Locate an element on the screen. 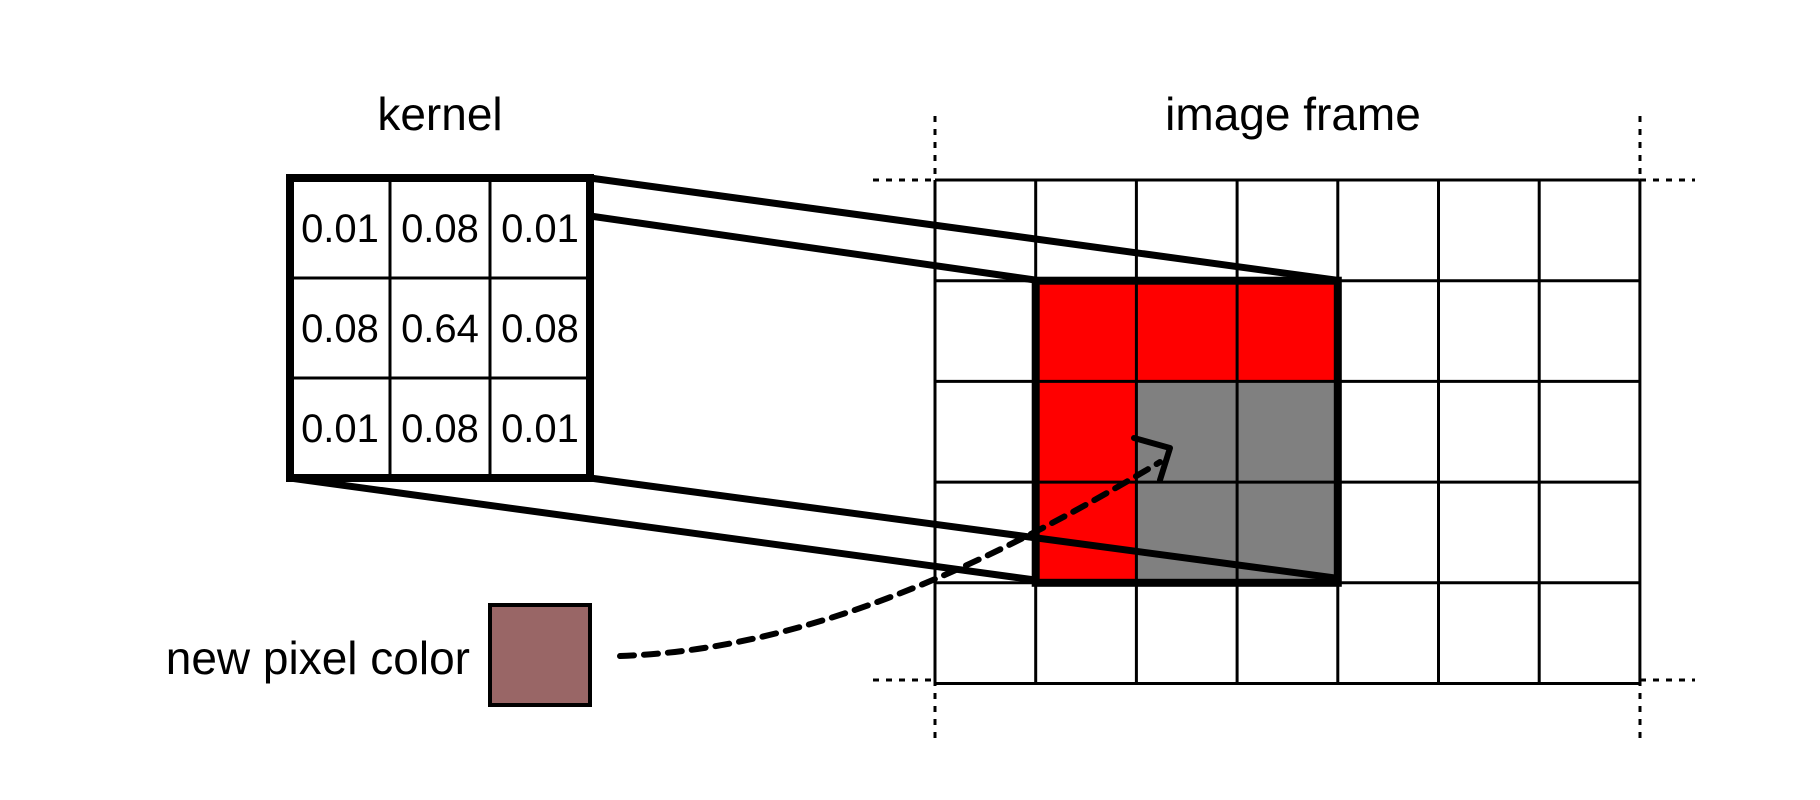 Image resolution: width=1820 pixels, height=800 pixels. new-pixel-swatch is located at coordinates (540, 655).